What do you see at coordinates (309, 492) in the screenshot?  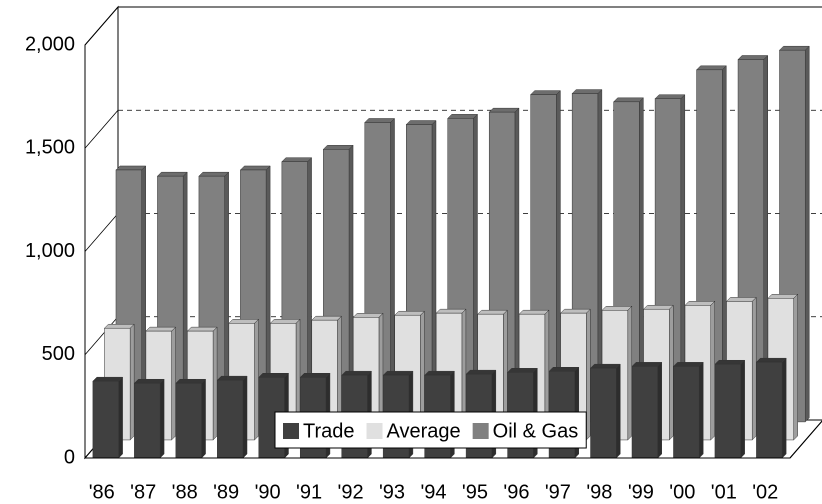 I see `x-tick-label: '91` at bounding box center [309, 492].